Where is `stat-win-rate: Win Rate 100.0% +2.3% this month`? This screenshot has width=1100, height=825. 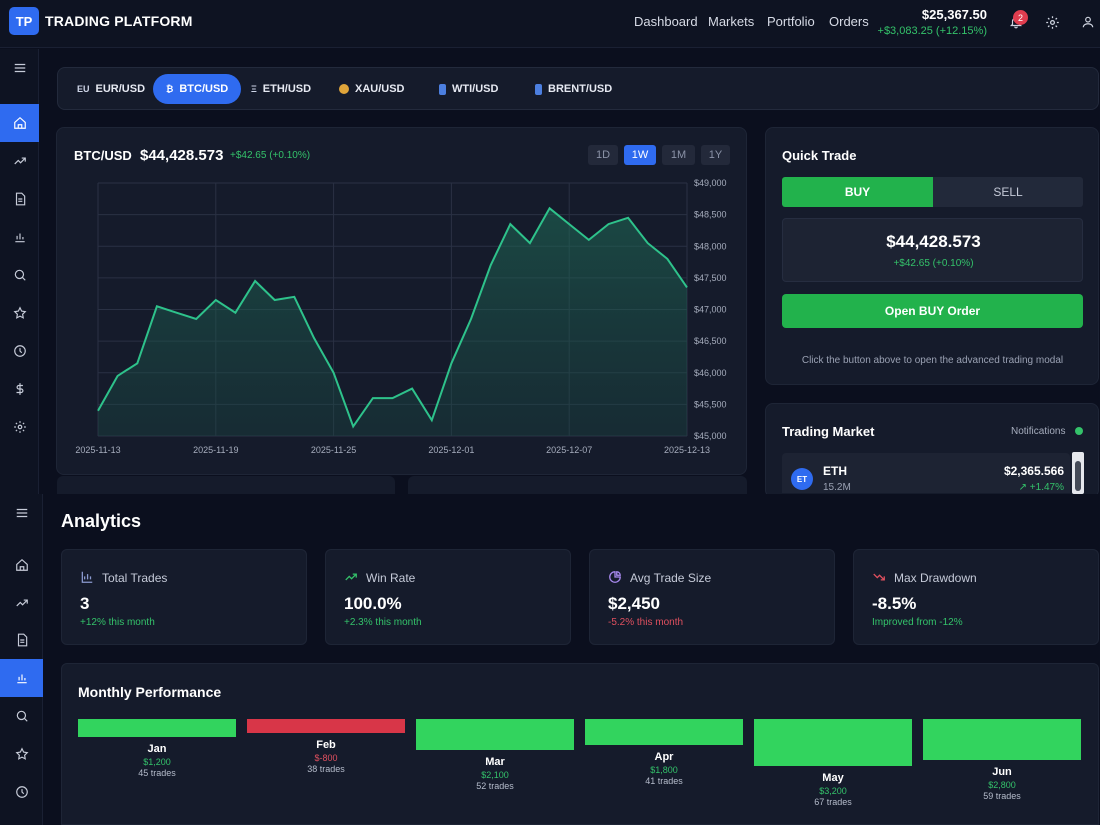 stat-win-rate: Win Rate 100.0% +2.3% this month is located at coordinates (448, 597).